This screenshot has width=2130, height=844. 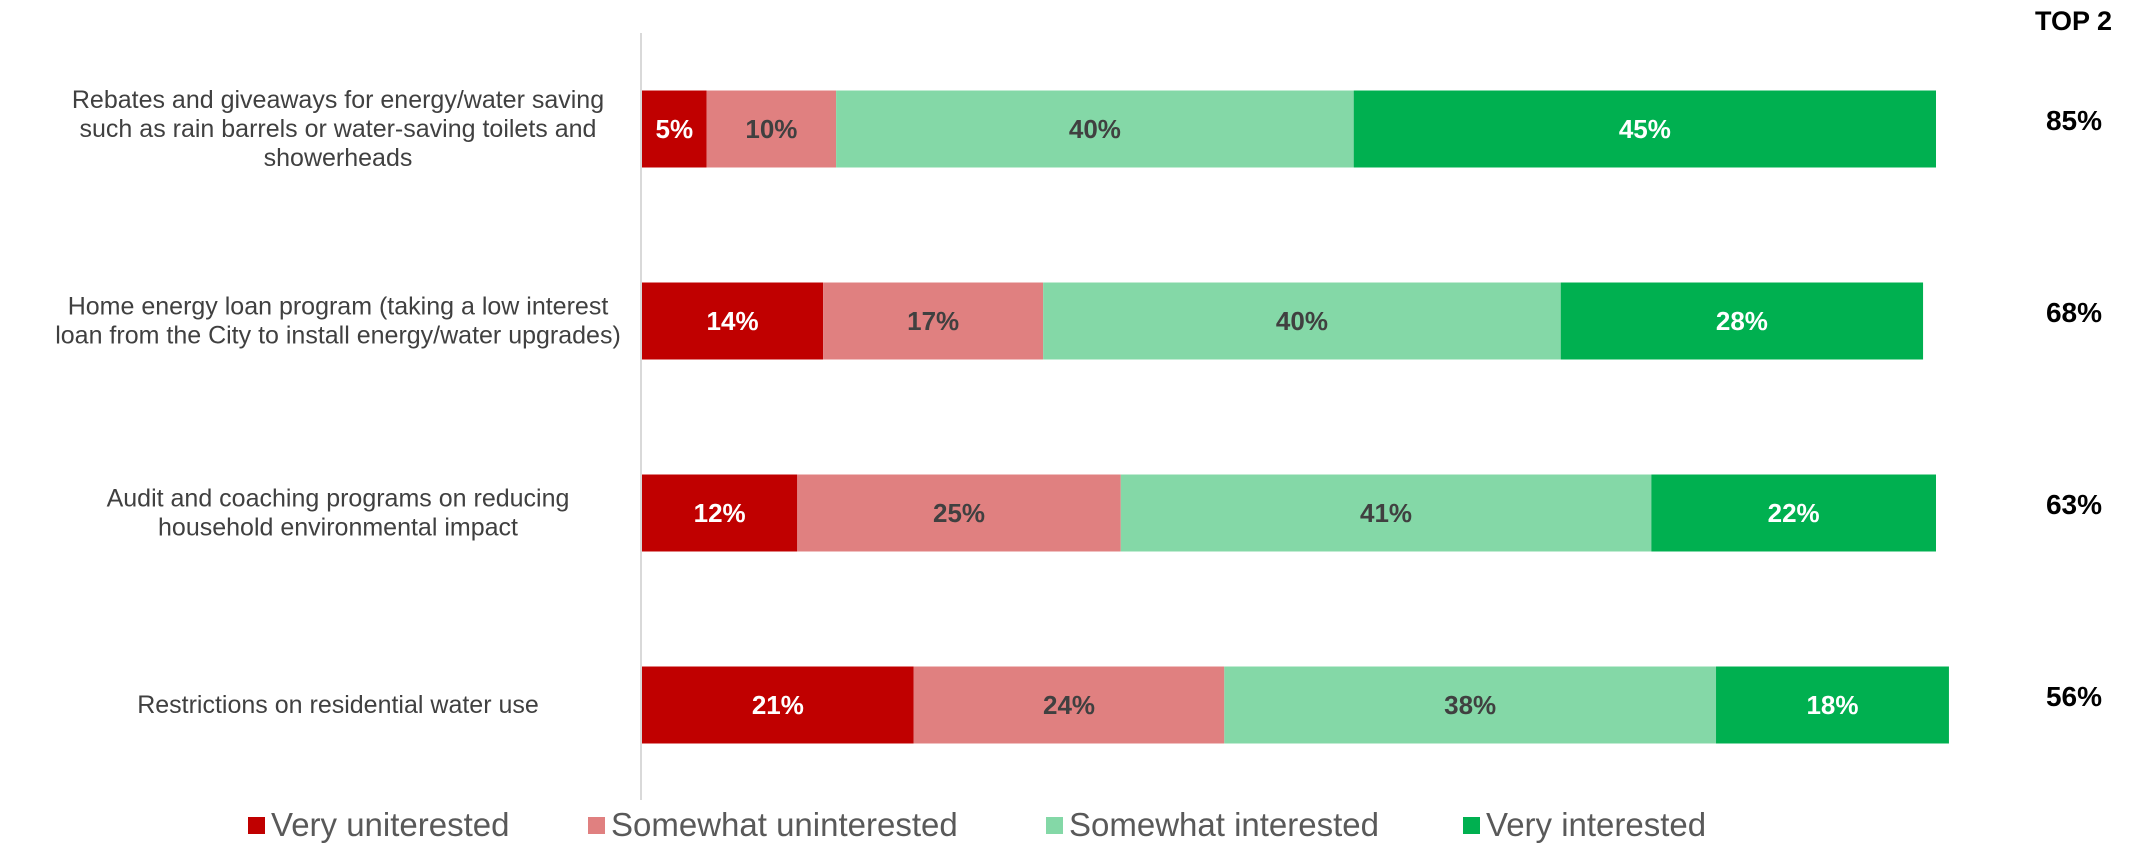 I want to click on top2-value: 56%, so click(x=2074, y=696).